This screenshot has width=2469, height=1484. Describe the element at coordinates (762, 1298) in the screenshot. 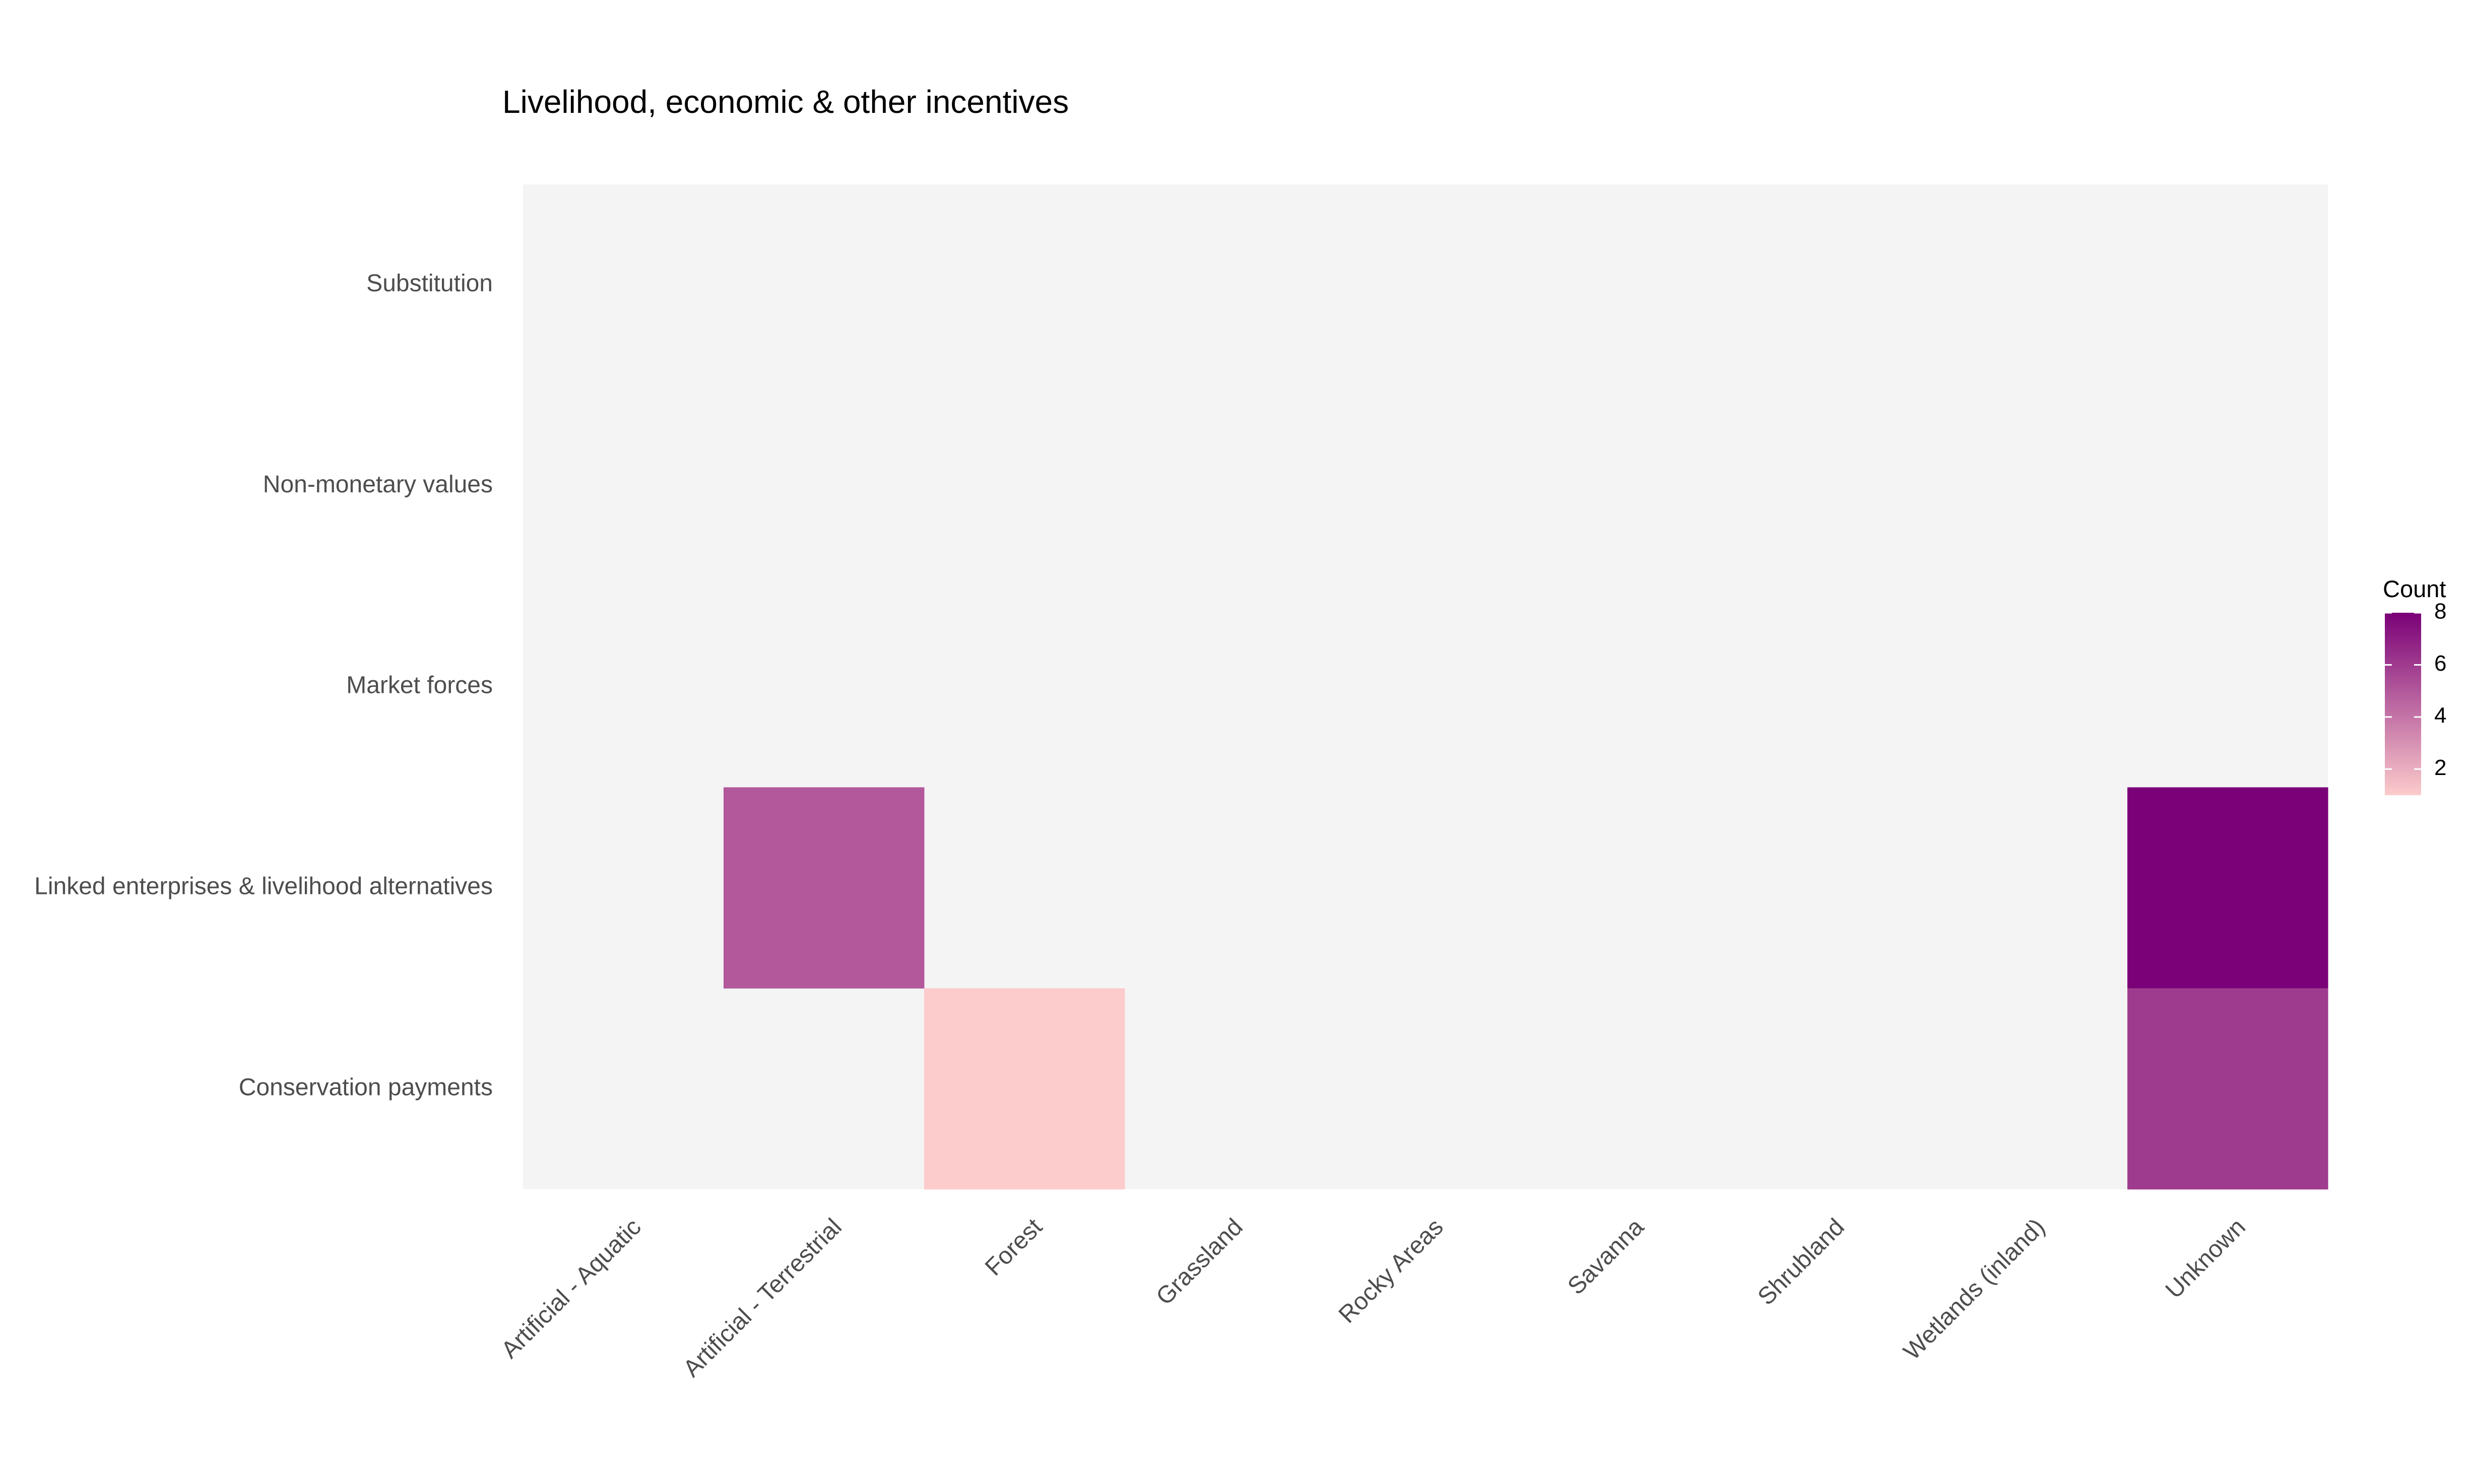

I see `x-tick-label-artificial-terrestrial: Artificial - Terrestrial` at that location.